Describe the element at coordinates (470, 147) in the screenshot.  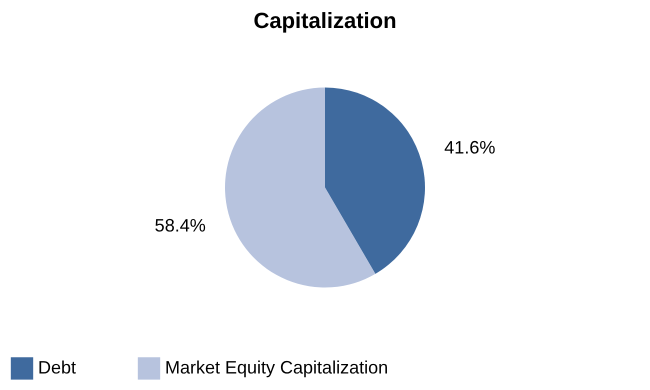
I see `data-label: 41.6%` at that location.